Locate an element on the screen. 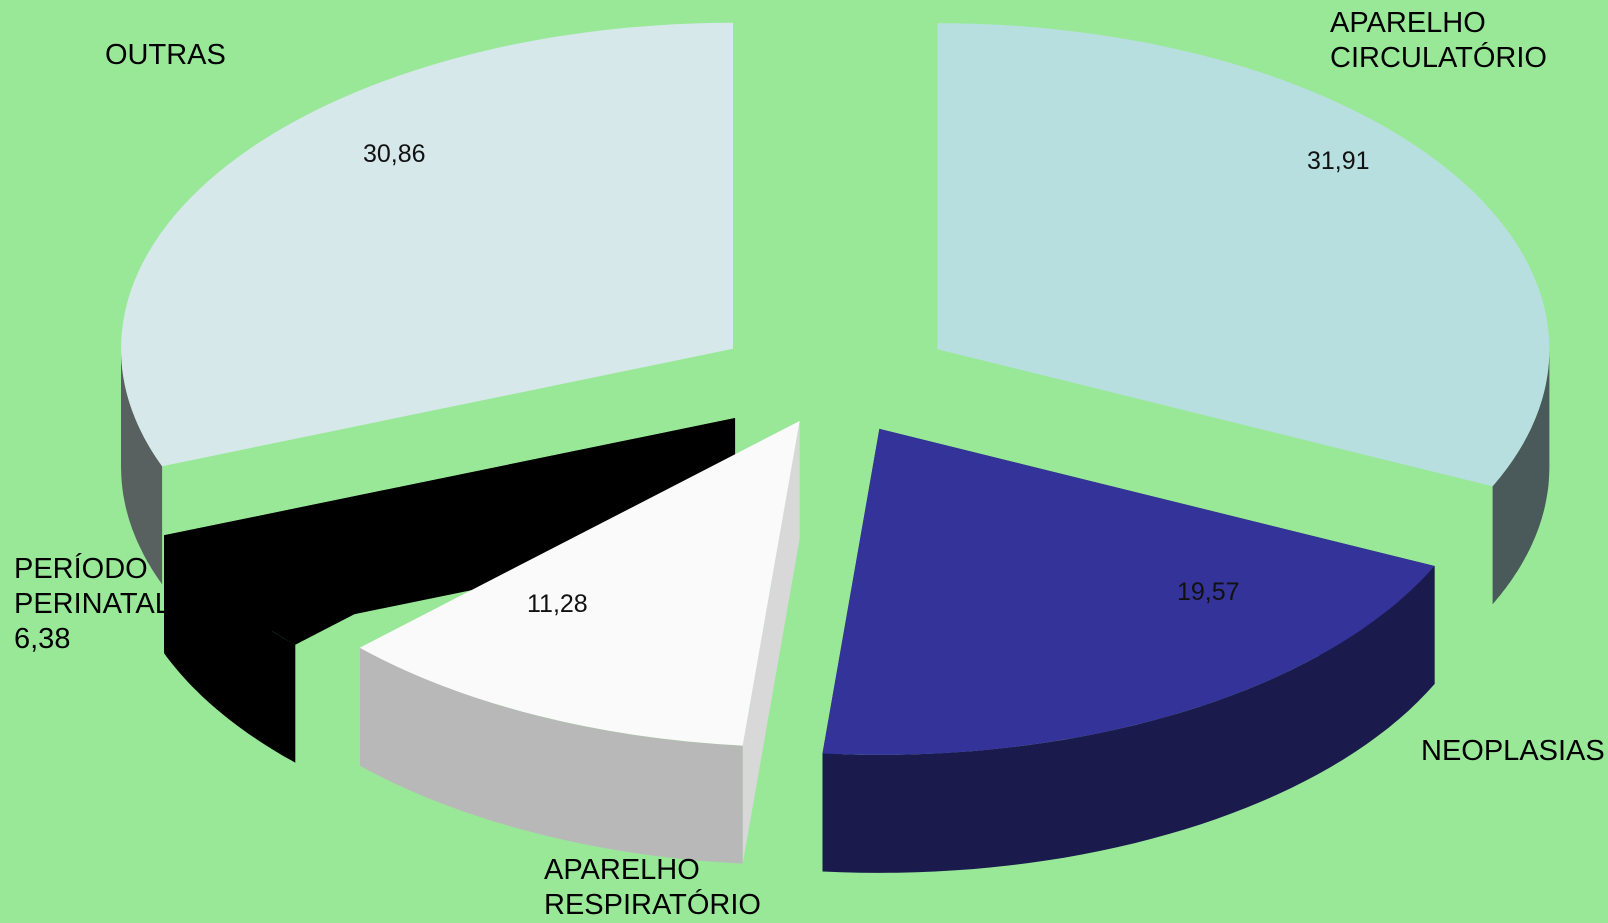 The image size is (1608, 923). slice-label-line: CIRCULATÓRIO is located at coordinates (1438, 58).